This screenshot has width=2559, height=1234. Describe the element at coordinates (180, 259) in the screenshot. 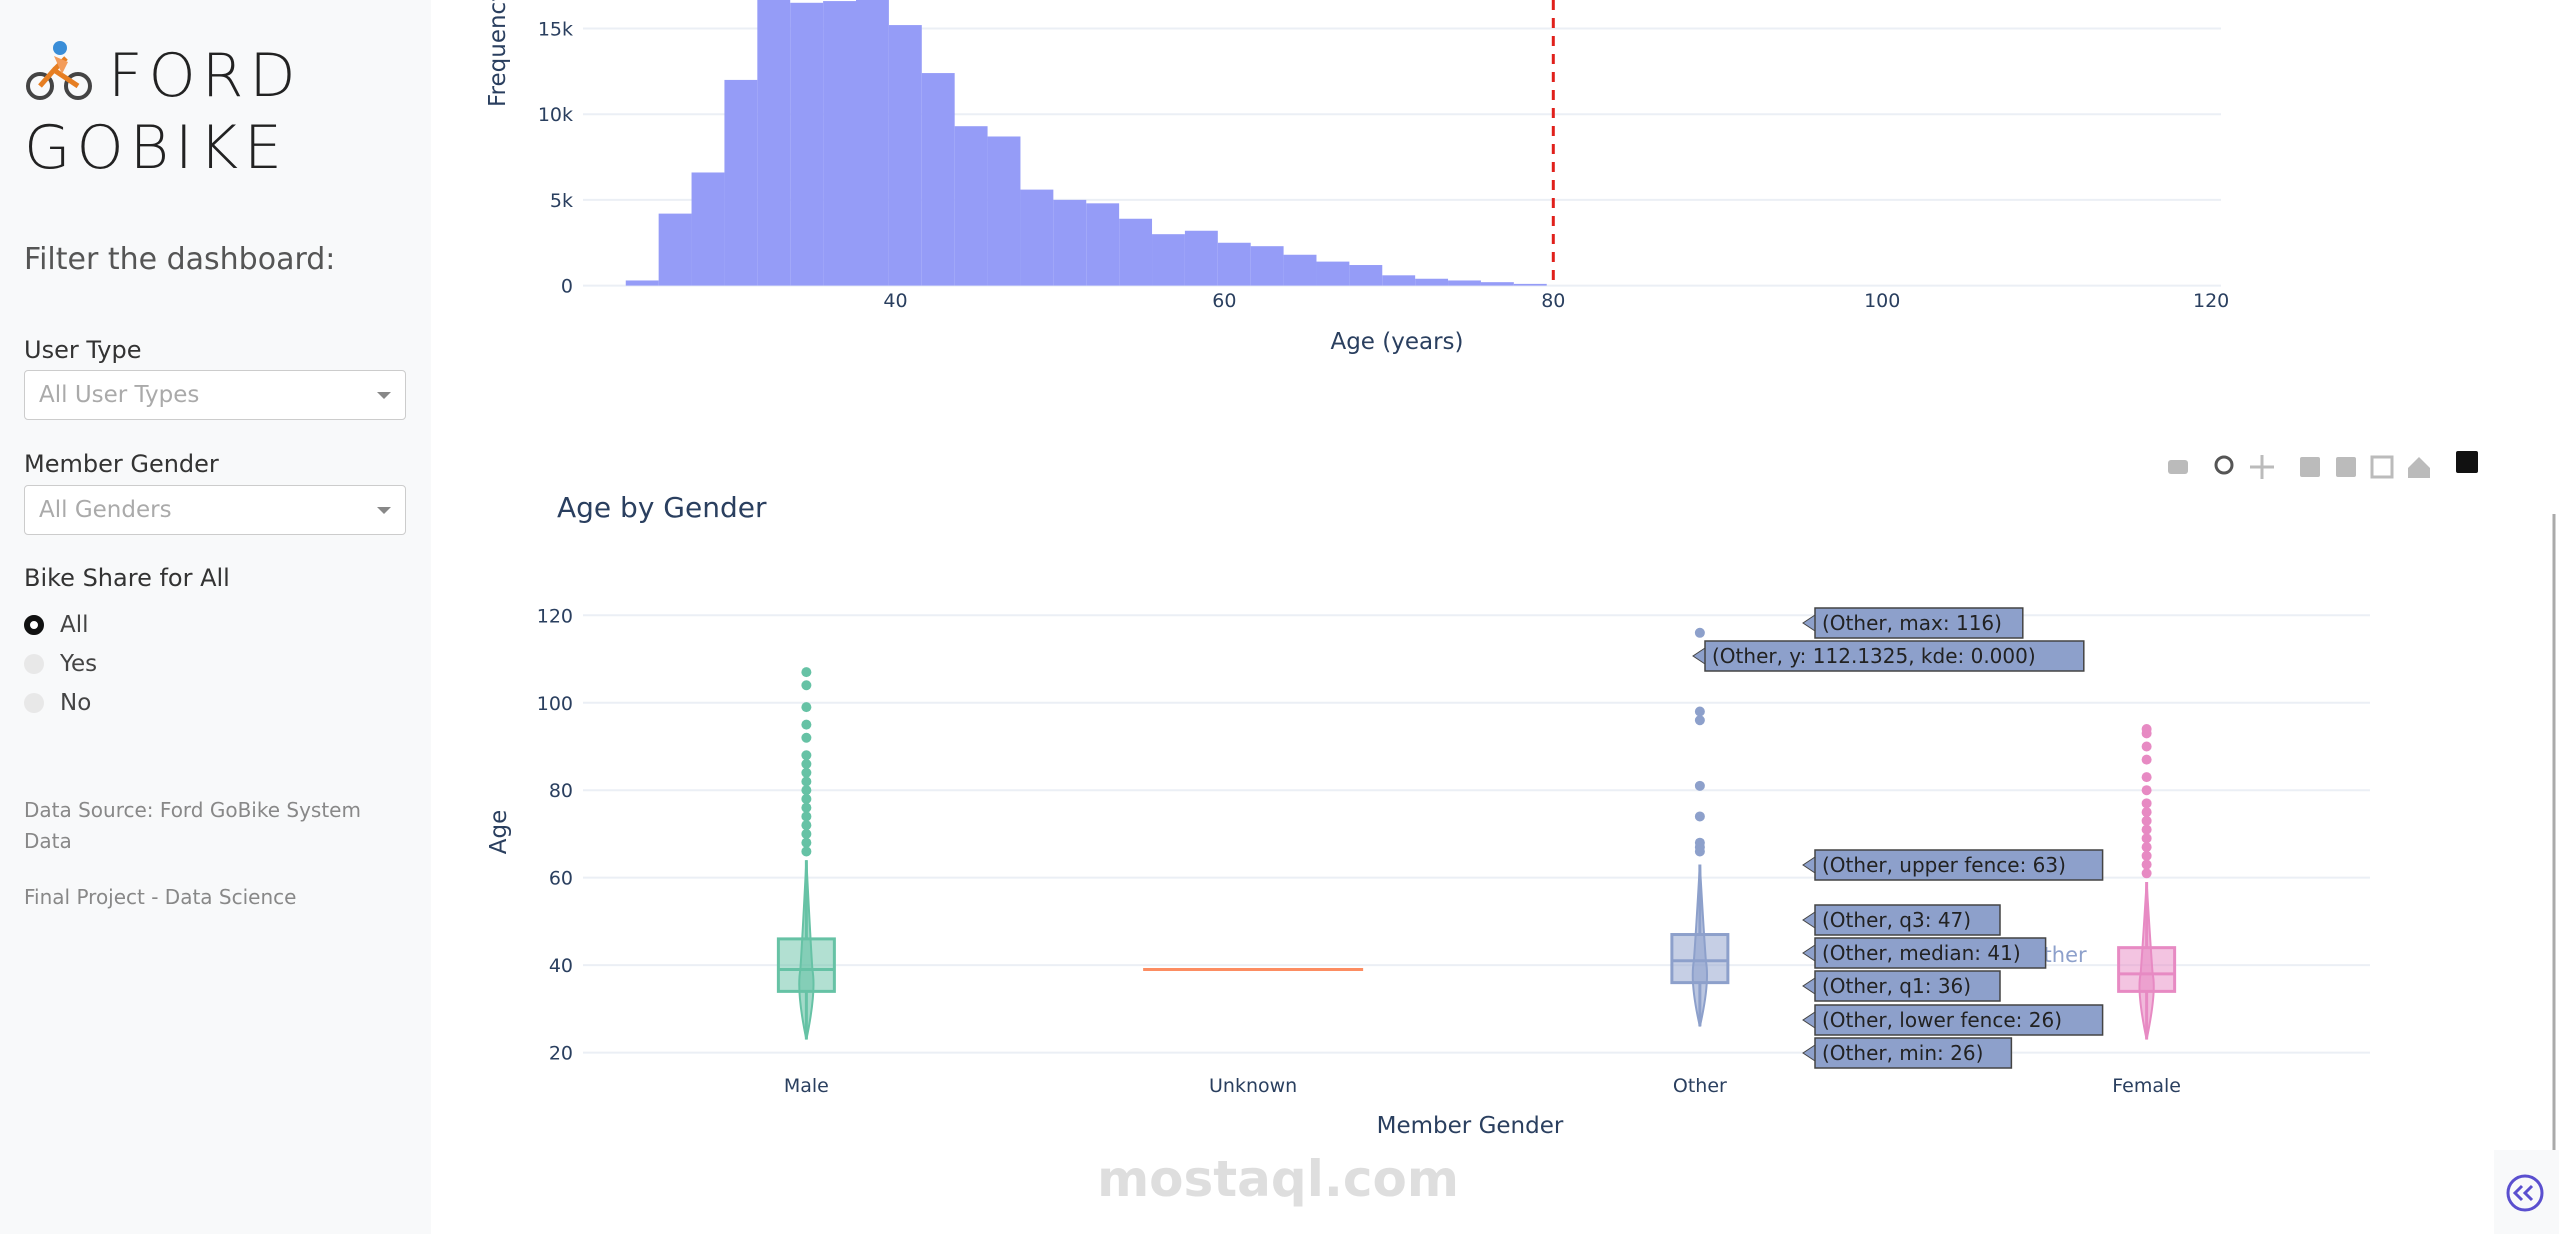

I see `filter-heading: Filter the dashboard:` at that location.